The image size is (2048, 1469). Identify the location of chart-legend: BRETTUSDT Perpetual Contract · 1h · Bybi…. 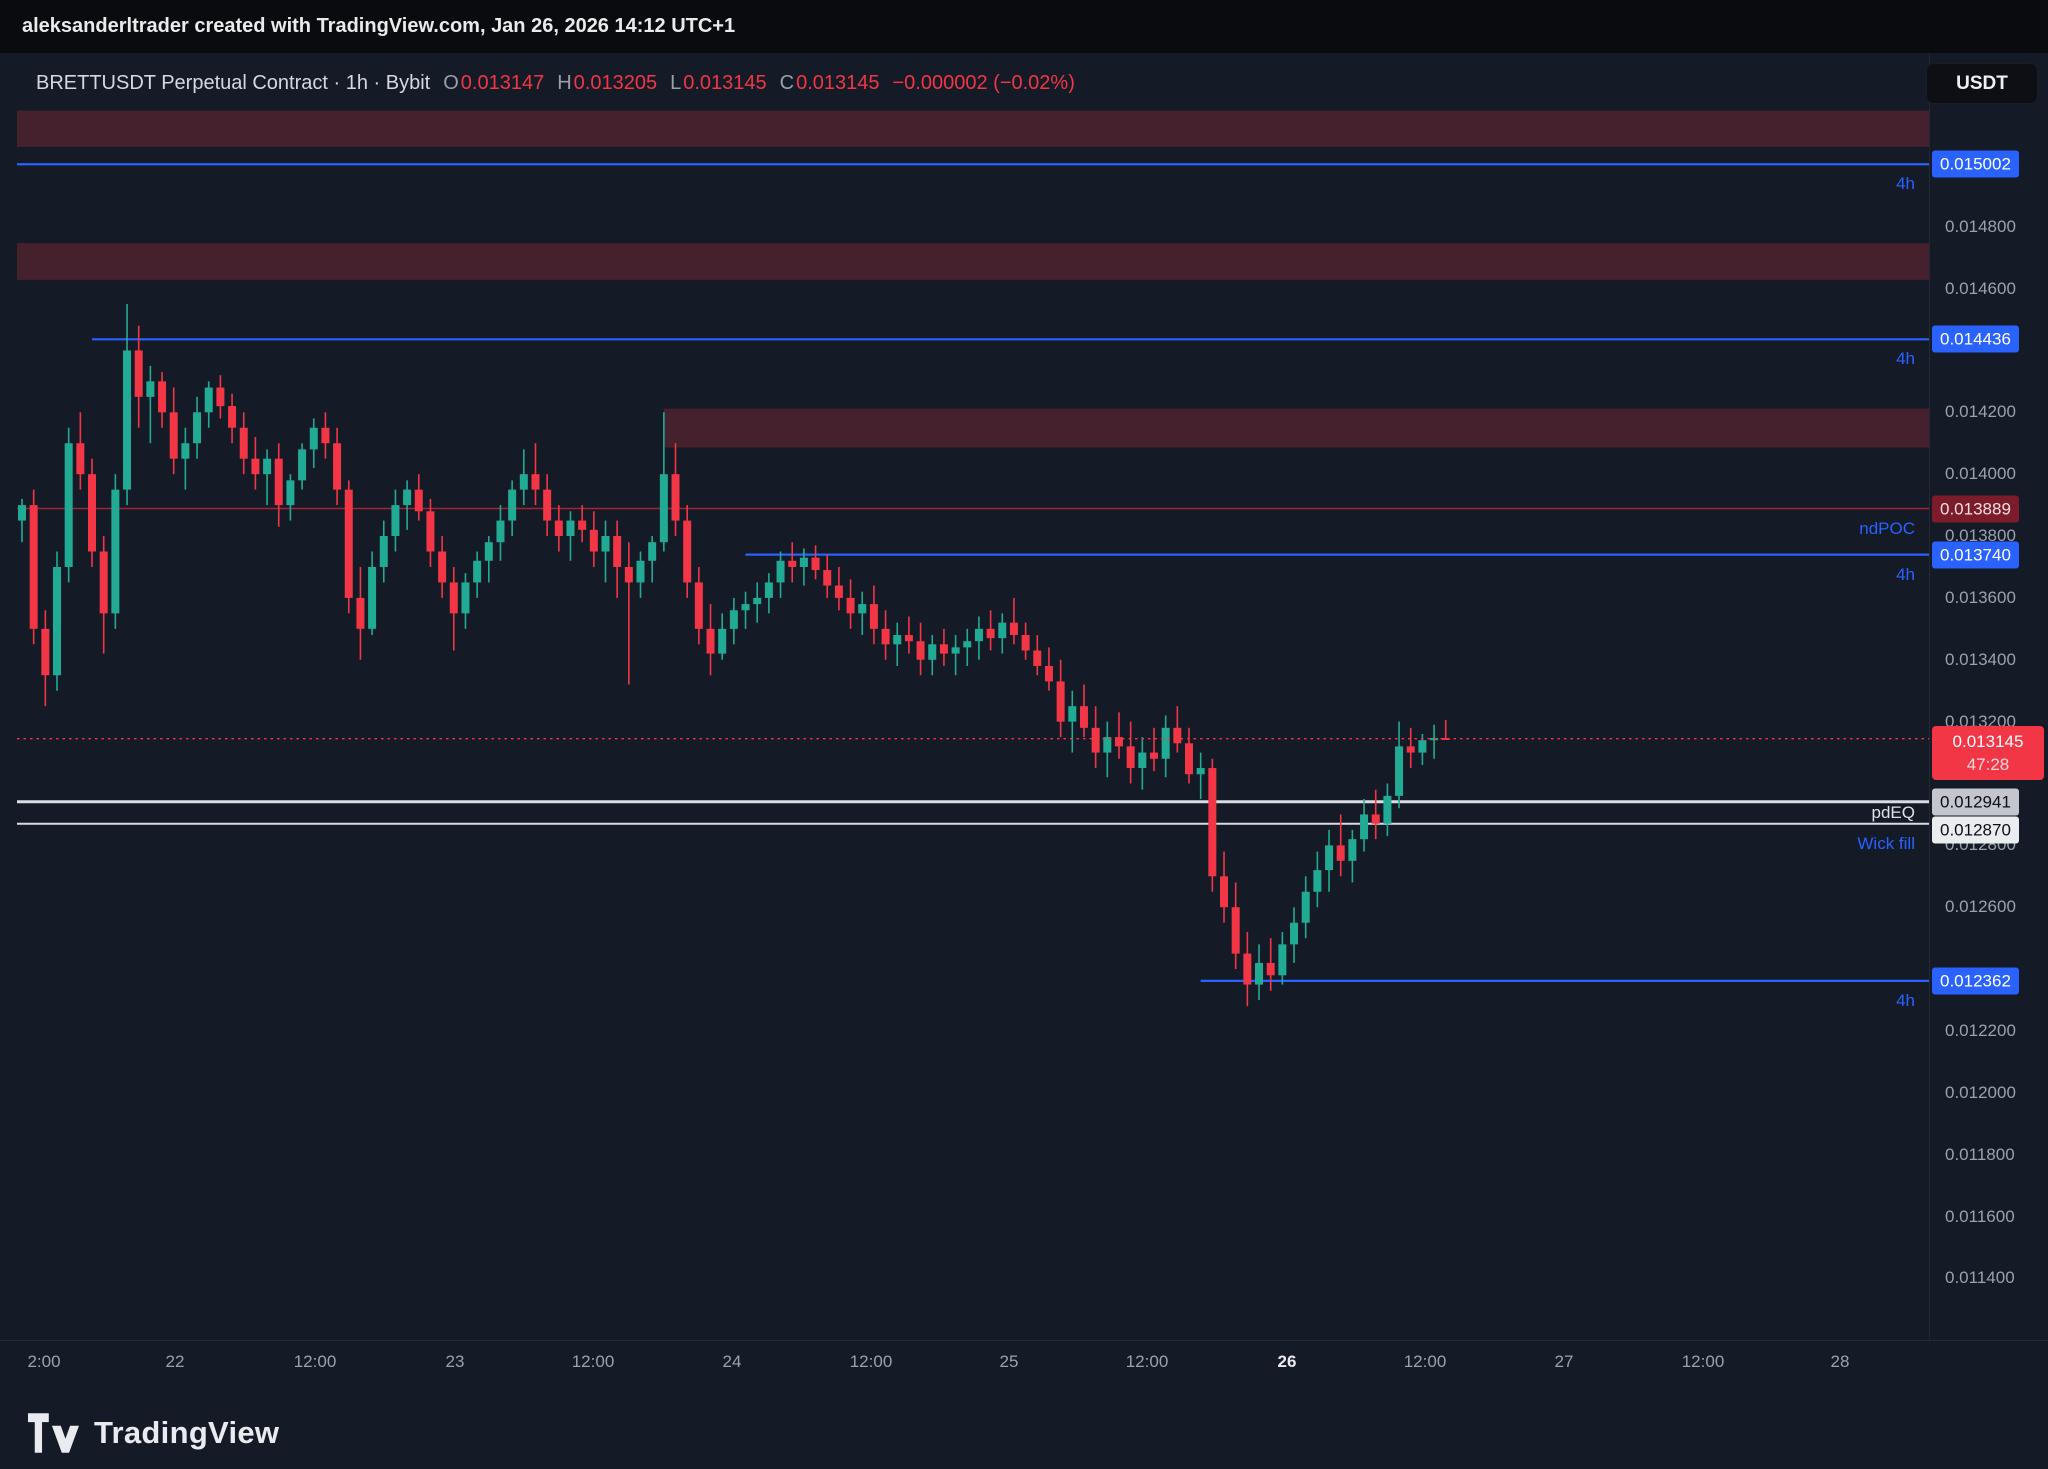
(555, 83).